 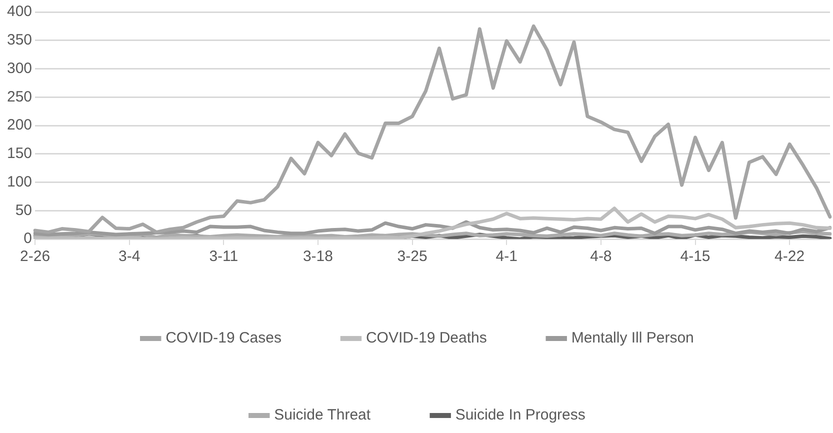 What do you see at coordinates (426, 338) in the screenshot?
I see `legend-label: COVID-19 Deaths` at bounding box center [426, 338].